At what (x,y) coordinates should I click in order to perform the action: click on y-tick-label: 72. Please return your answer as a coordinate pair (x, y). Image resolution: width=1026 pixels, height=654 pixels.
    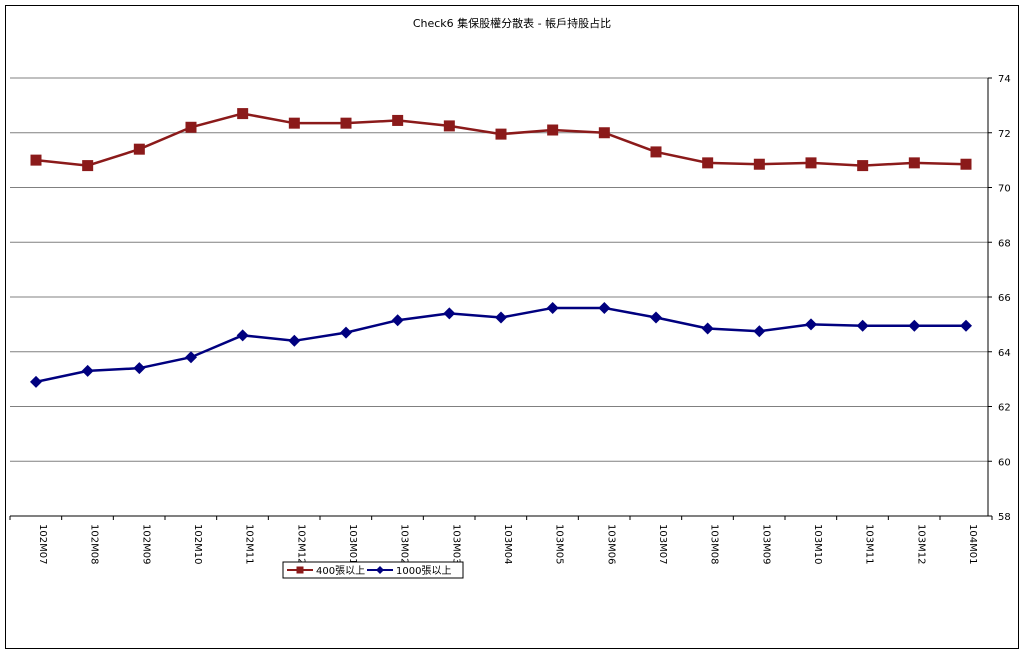
    Looking at the image, I should click on (1004, 134).